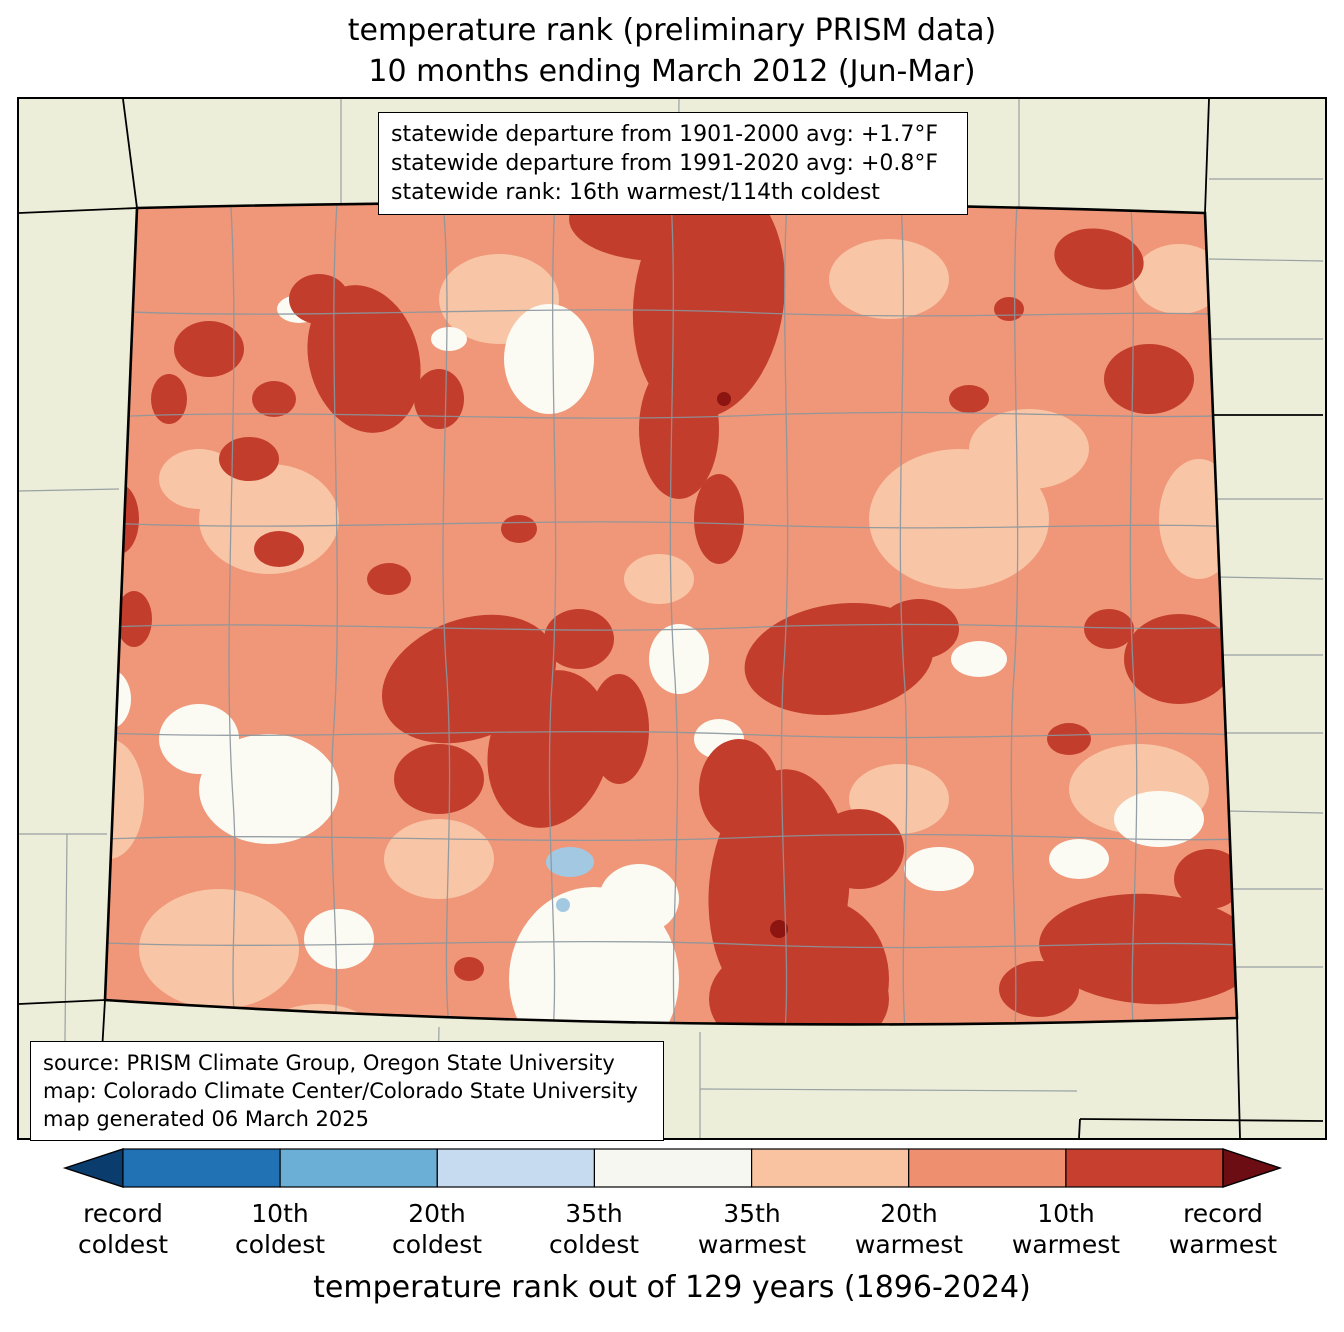  Describe the element at coordinates (1066, 1229) in the screenshot. I see `colorbar-label: 10th warmest` at that location.